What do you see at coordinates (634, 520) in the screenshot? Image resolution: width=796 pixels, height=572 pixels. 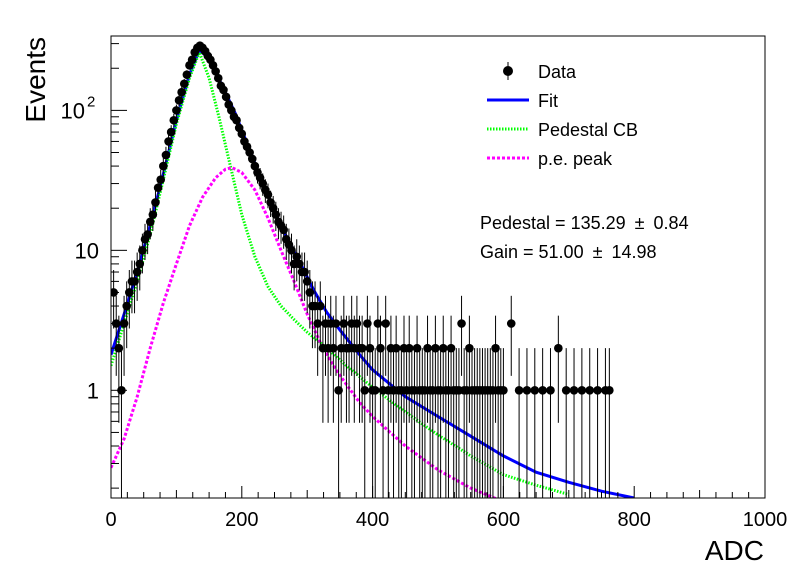 I see `x-tick-label: 800` at bounding box center [634, 520].